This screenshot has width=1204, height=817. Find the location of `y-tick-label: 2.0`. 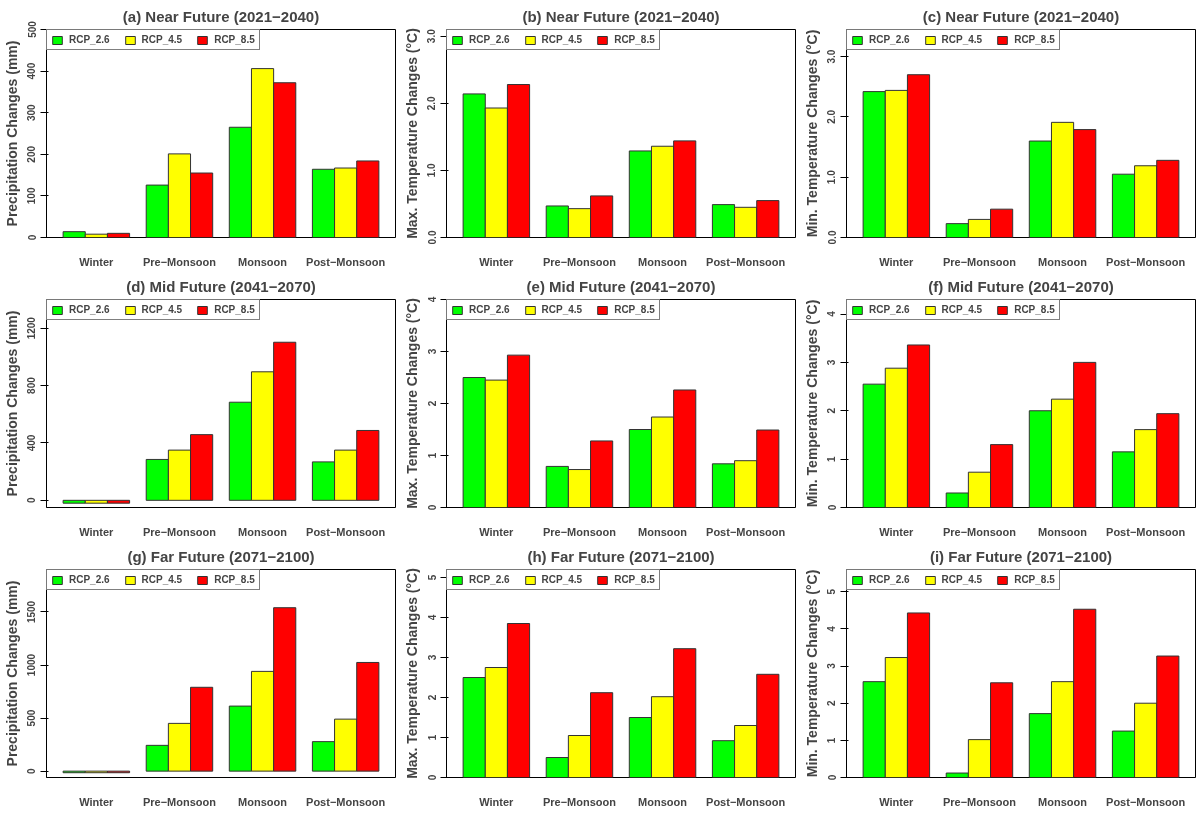

y-tick-label: 2.0 is located at coordinates (432, 103).